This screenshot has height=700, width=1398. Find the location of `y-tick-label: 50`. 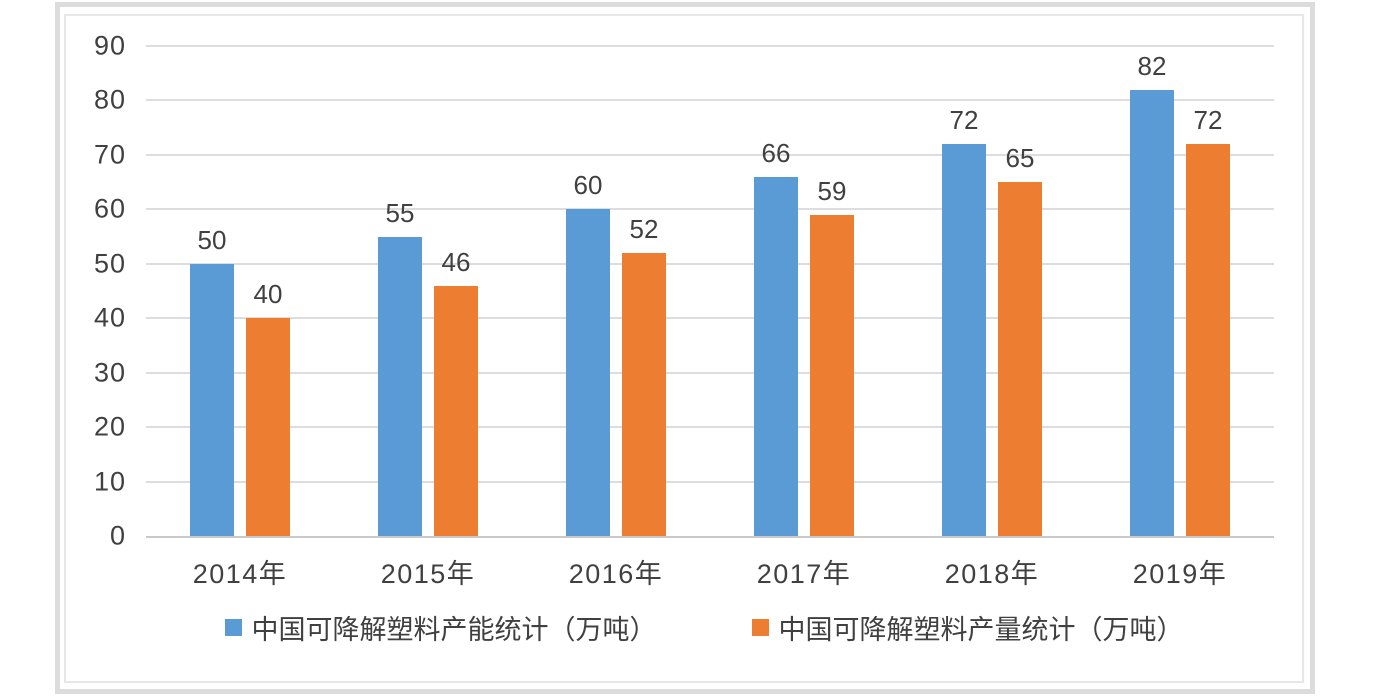

y-tick-label: 50 is located at coordinates (109, 263).